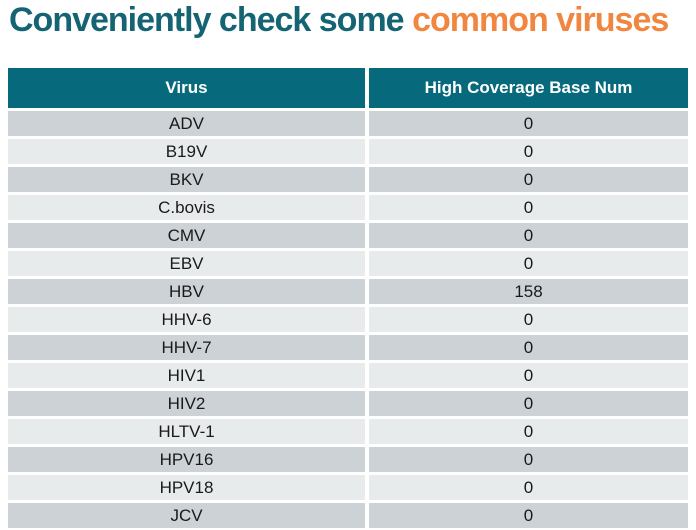 The height and width of the screenshot is (530, 696). I want to click on page-title-prefix: Conveniently check some, so click(207, 20).